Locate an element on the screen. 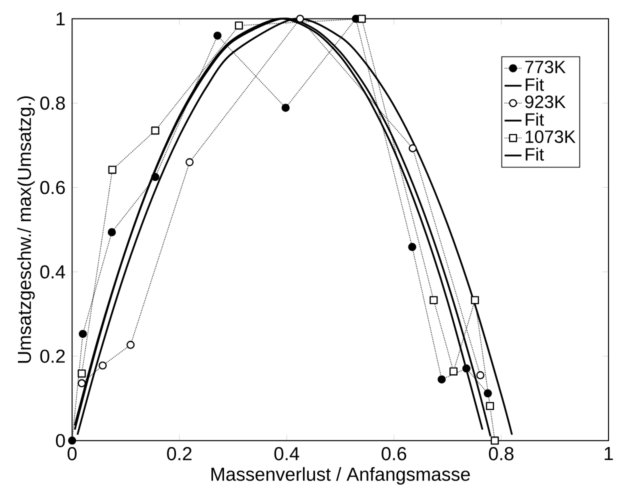 The width and height of the screenshot is (620, 495). y-tick-label: 0.8 is located at coordinates (52, 103).